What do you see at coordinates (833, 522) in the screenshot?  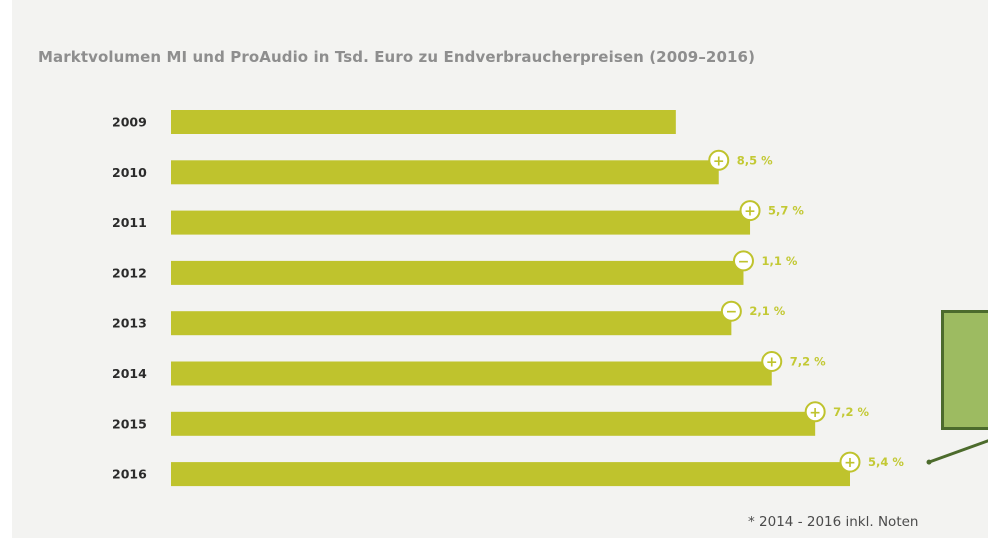 I see `footnote: * 2014 - 2016 inkl. Noten` at bounding box center [833, 522].